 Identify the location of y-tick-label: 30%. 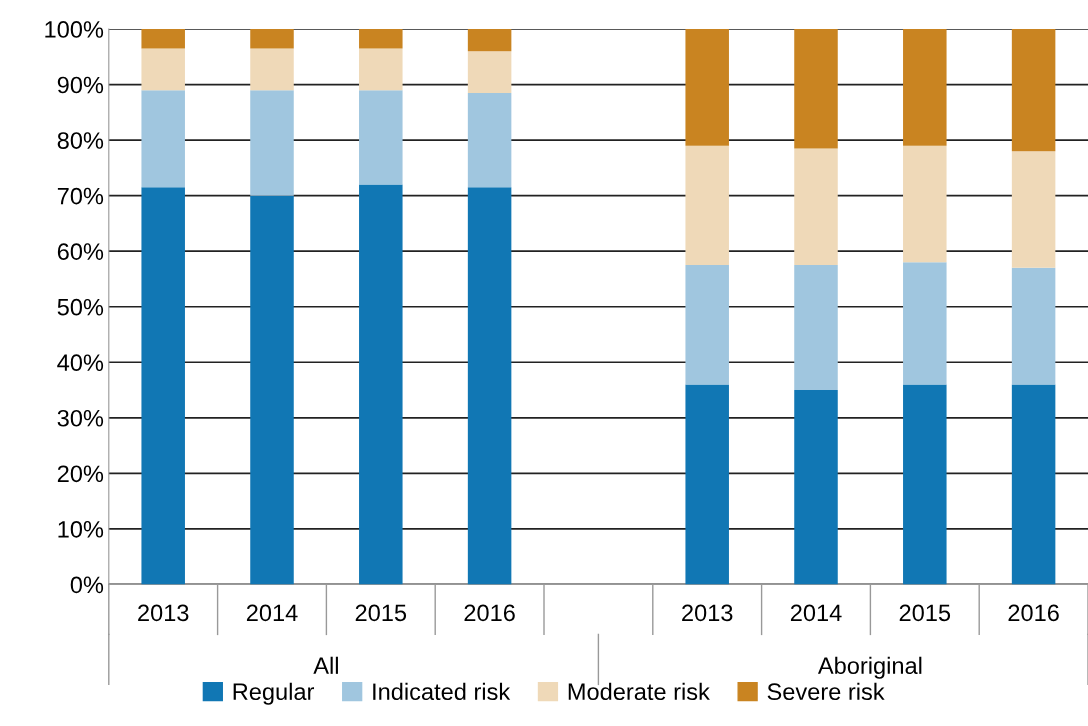
(80, 418).